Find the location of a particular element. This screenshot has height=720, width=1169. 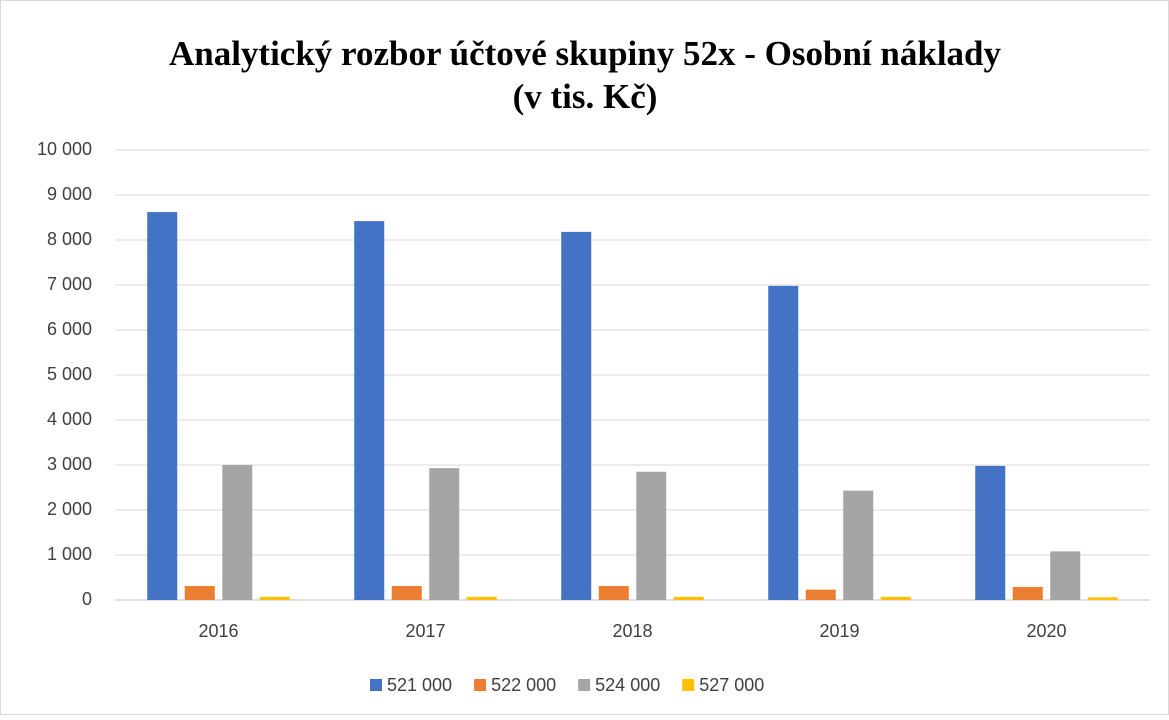

y-tick-label: 5 000 is located at coordinates (69, 374).